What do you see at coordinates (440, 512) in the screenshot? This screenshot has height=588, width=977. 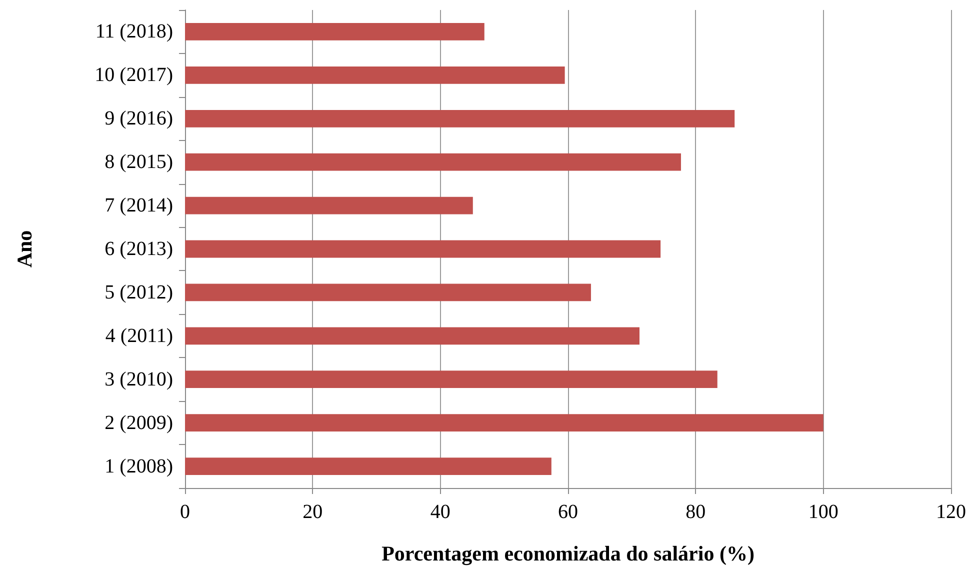 I see `x-tick-label: 40` at bounding box center [440, 512].